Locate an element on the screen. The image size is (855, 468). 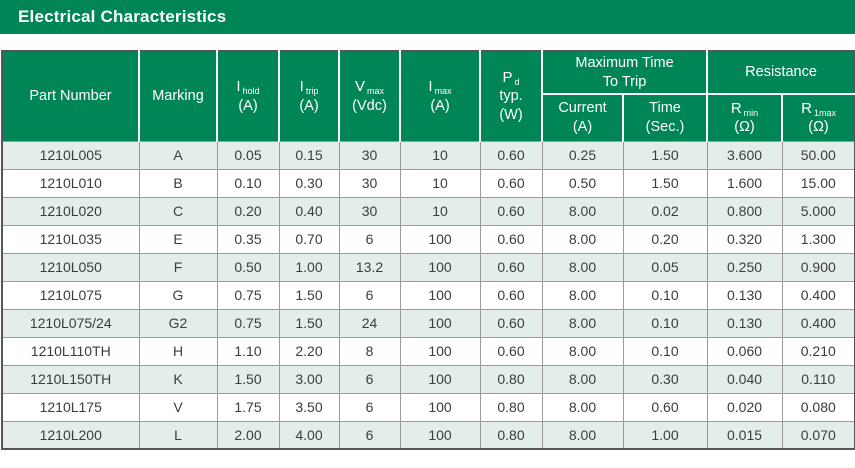
table-cell: 1210L010 is located at coordinates (70, 183).